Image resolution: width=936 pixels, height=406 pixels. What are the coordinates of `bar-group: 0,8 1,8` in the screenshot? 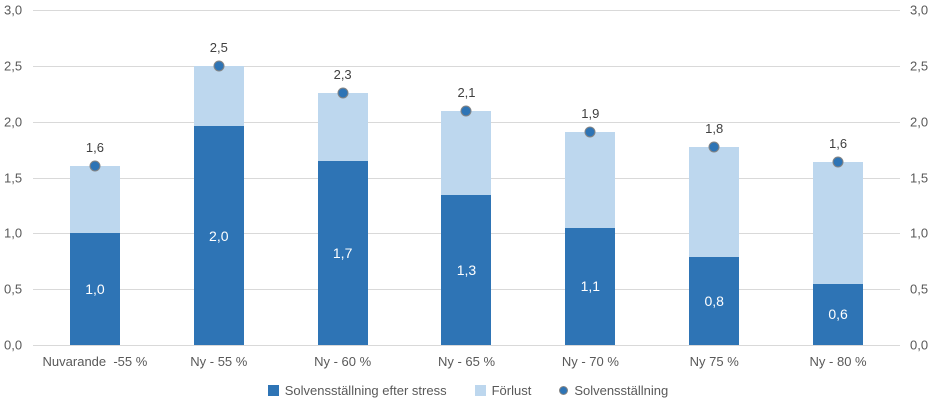 It's located at (714, 177).